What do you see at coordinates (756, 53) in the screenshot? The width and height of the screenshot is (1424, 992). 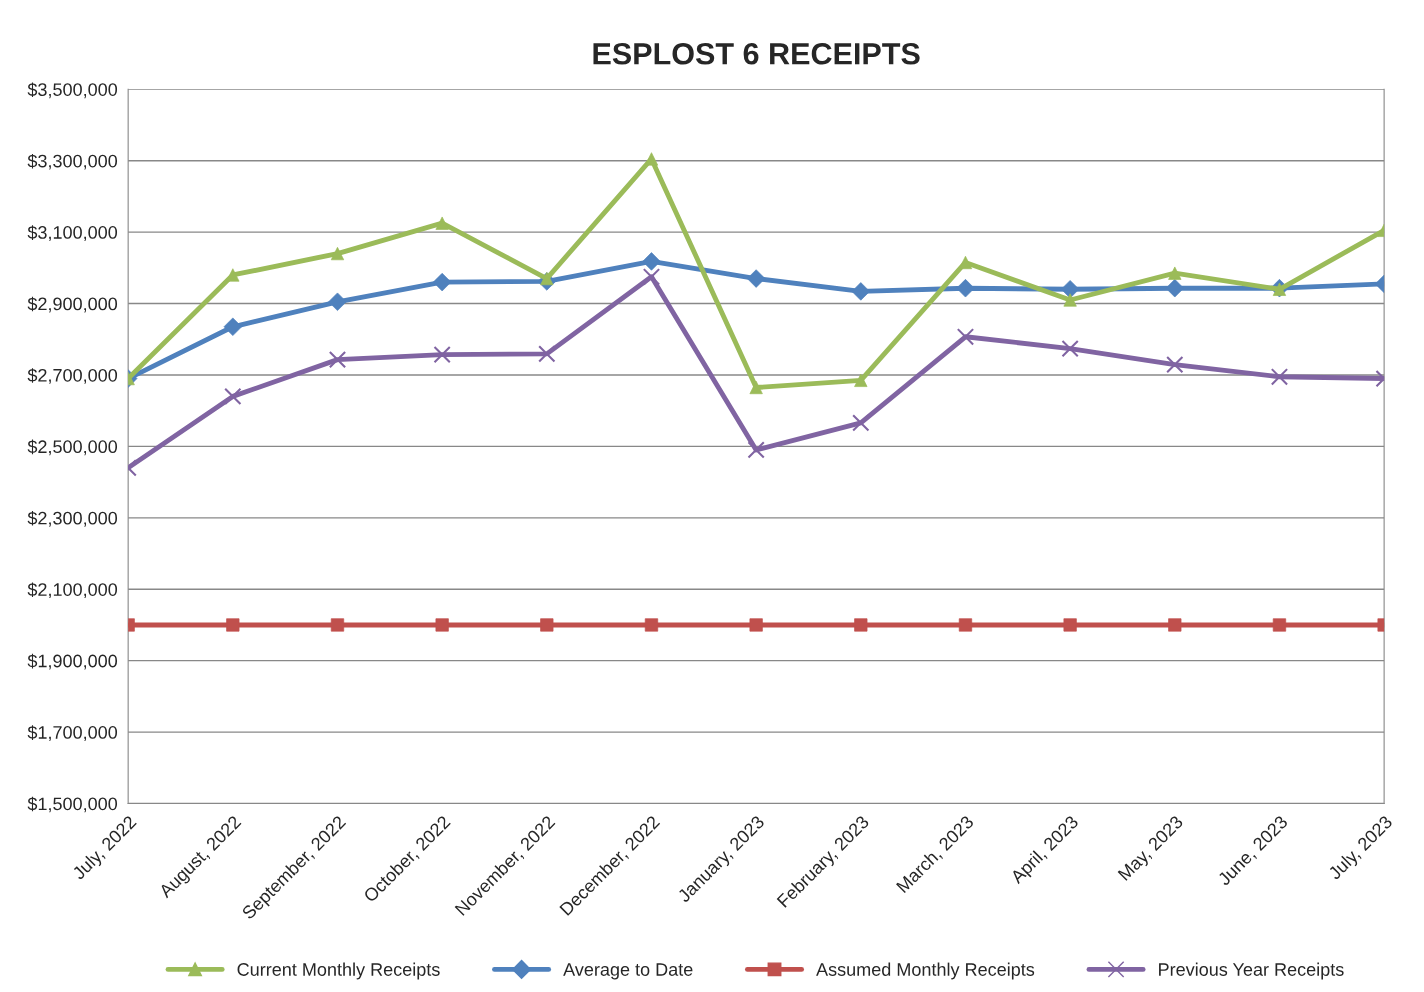 I see `chart-title: ESPLOST 6 RECEIPTS` at bounding box center [756, 53].